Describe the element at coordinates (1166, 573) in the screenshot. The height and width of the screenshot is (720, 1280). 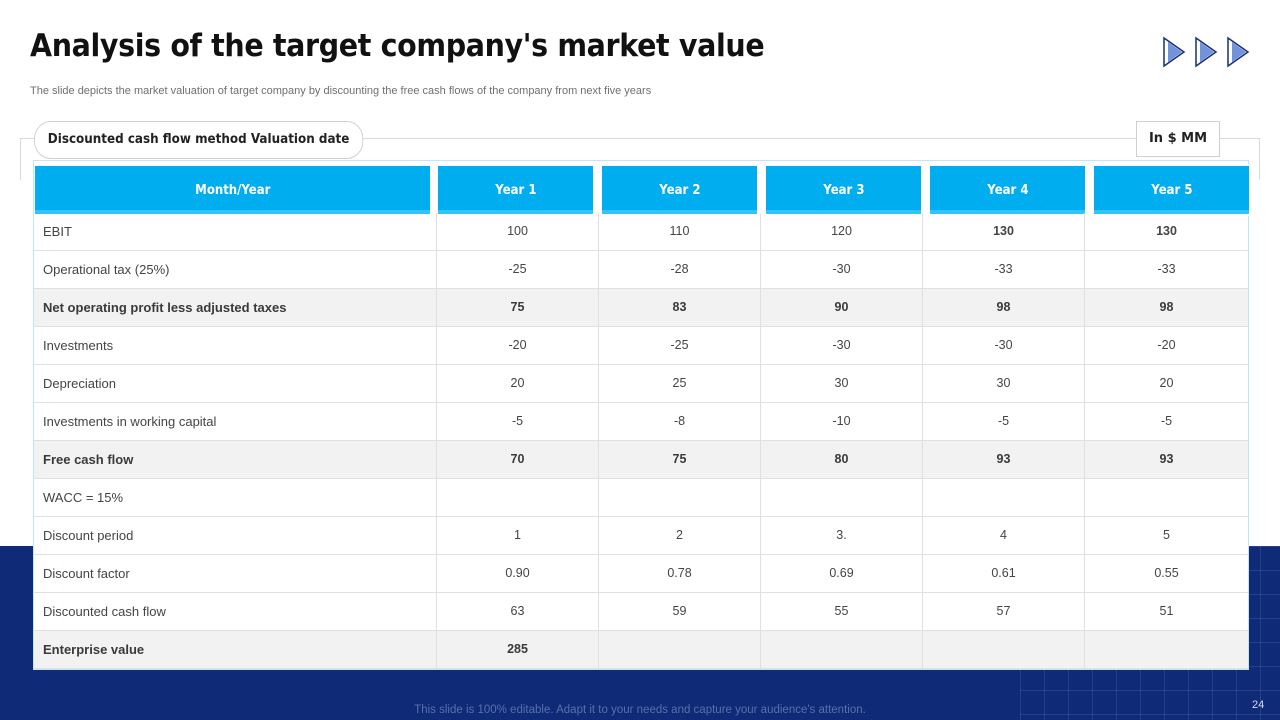
I see `table-cell: 0.55` at that location.